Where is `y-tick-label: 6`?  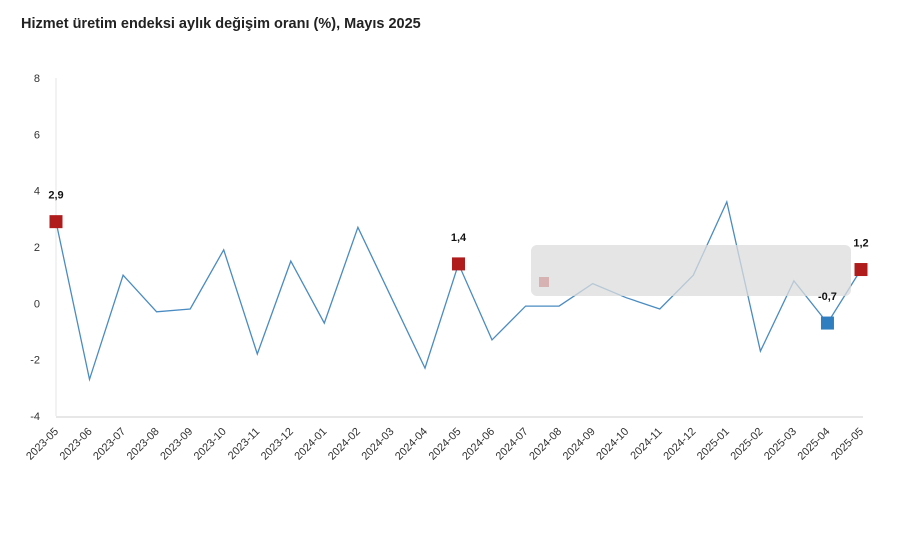 y-tick-label: 6 is located at coordinates (37, 135).